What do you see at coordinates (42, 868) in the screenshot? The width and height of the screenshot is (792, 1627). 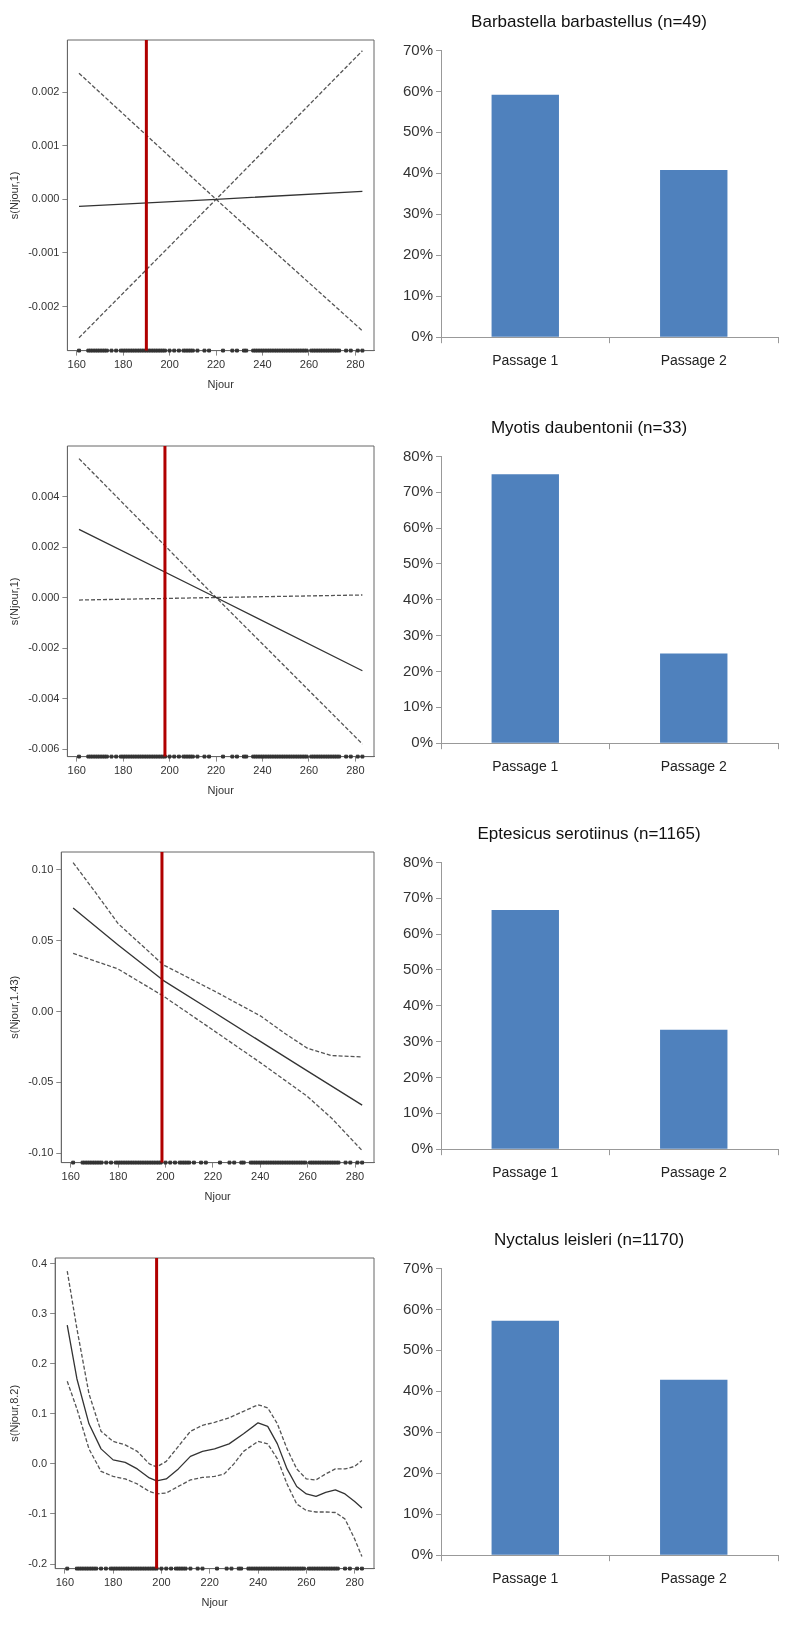 I see `y-tick-label: 0.10` at bounding box center [42, 868].